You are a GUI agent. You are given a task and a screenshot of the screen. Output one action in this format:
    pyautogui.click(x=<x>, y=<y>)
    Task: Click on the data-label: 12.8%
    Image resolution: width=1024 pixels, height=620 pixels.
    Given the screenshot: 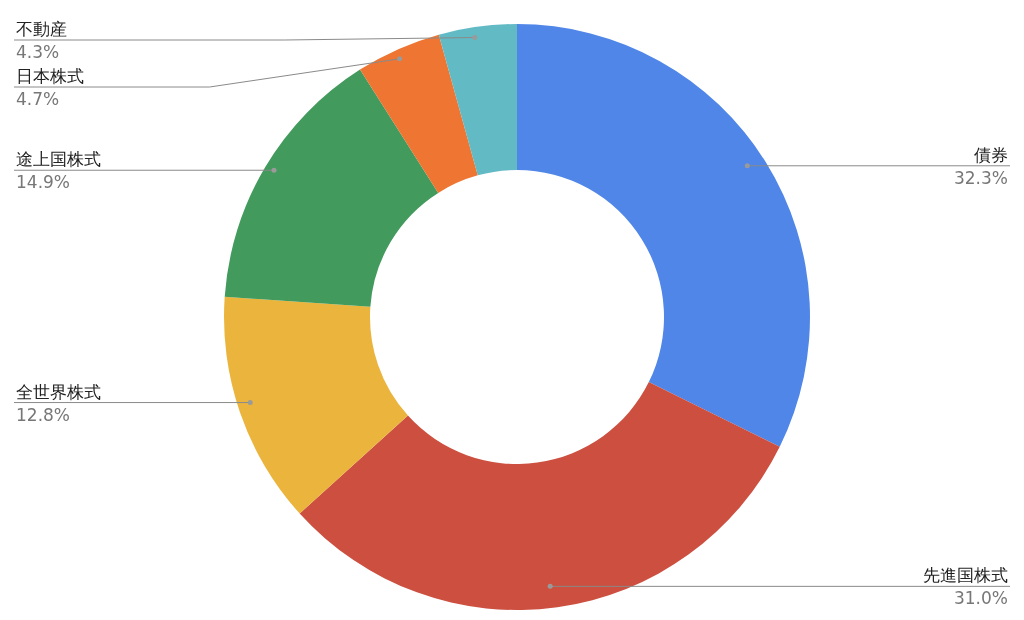 What is the action you would take?
    pyautogui.click(x=43, y=414)
    